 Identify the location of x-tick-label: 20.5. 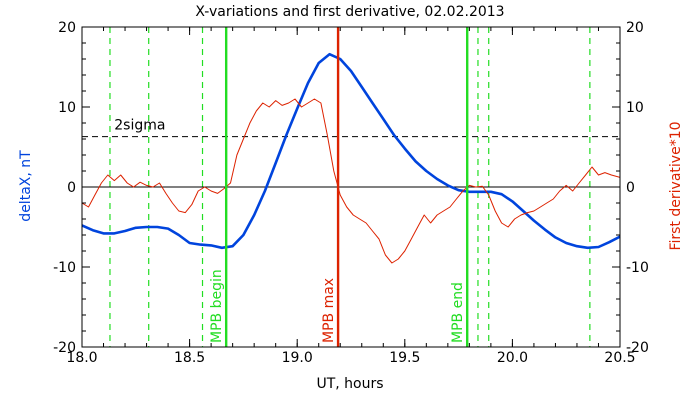
(619, 358).